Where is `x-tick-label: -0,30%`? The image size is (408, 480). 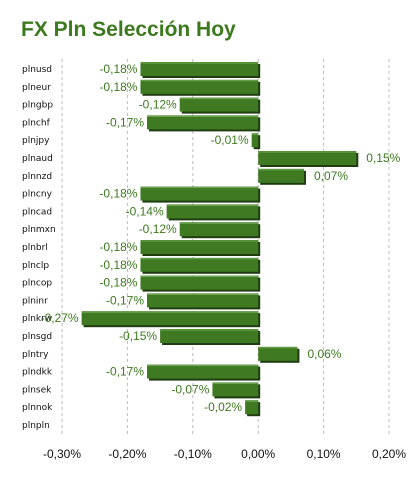
x-tick-label: -0,30% is located at coordinates (62, 454).